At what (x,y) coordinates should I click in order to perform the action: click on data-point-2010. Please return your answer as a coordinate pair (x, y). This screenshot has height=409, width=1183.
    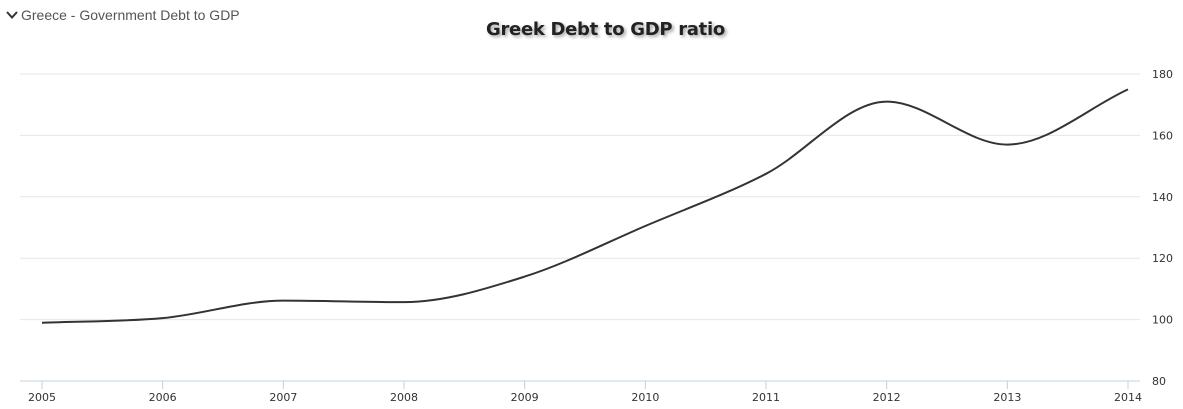
    Looking at the image, I should click on (645, 226).